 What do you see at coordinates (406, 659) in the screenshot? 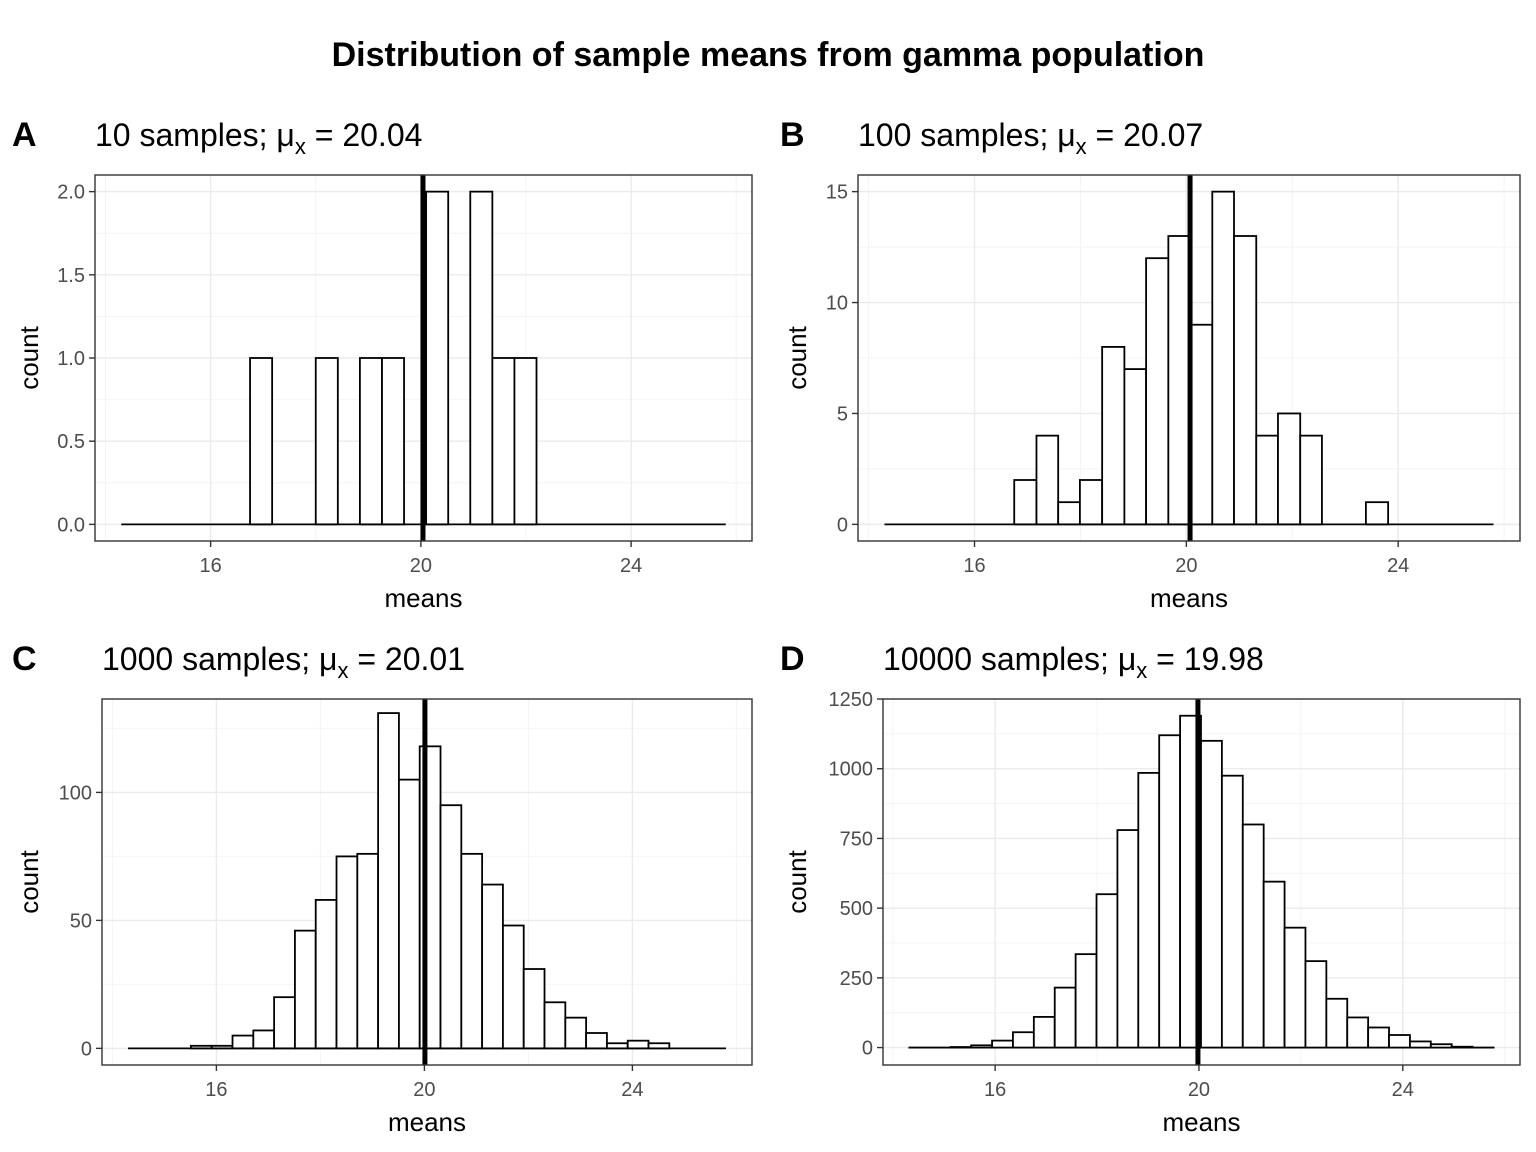
I see `panel-title-value: = 20.01` at bounding box center [406, 659].